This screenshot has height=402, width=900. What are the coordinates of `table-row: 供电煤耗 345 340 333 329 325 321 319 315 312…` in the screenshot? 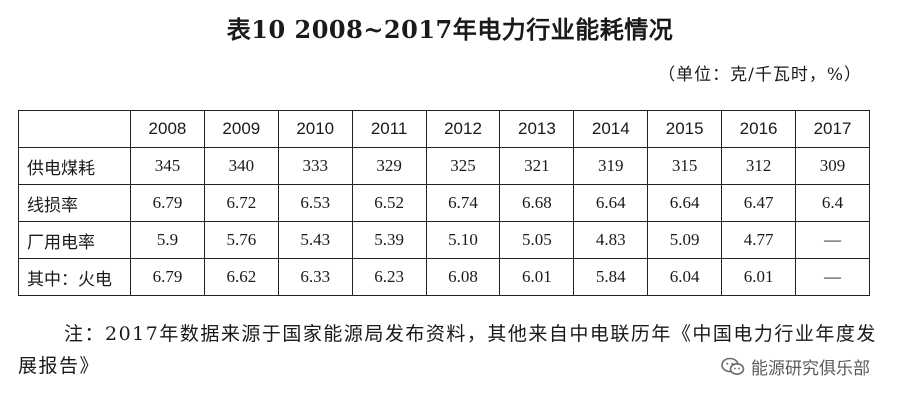 It's located at (444, 166).